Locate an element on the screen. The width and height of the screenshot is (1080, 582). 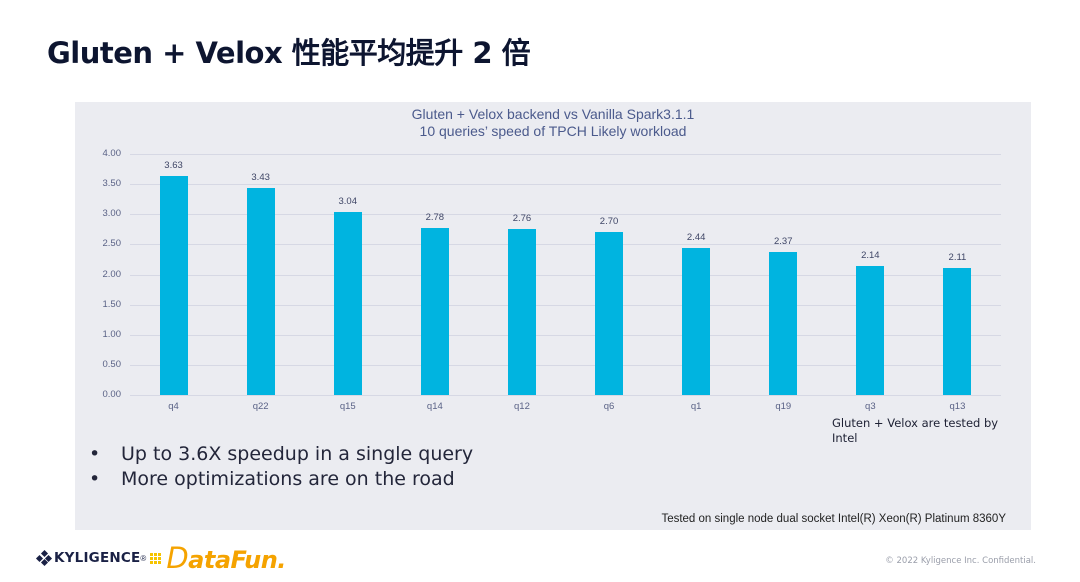
bar-q14 is located at coordinates (434, 311).